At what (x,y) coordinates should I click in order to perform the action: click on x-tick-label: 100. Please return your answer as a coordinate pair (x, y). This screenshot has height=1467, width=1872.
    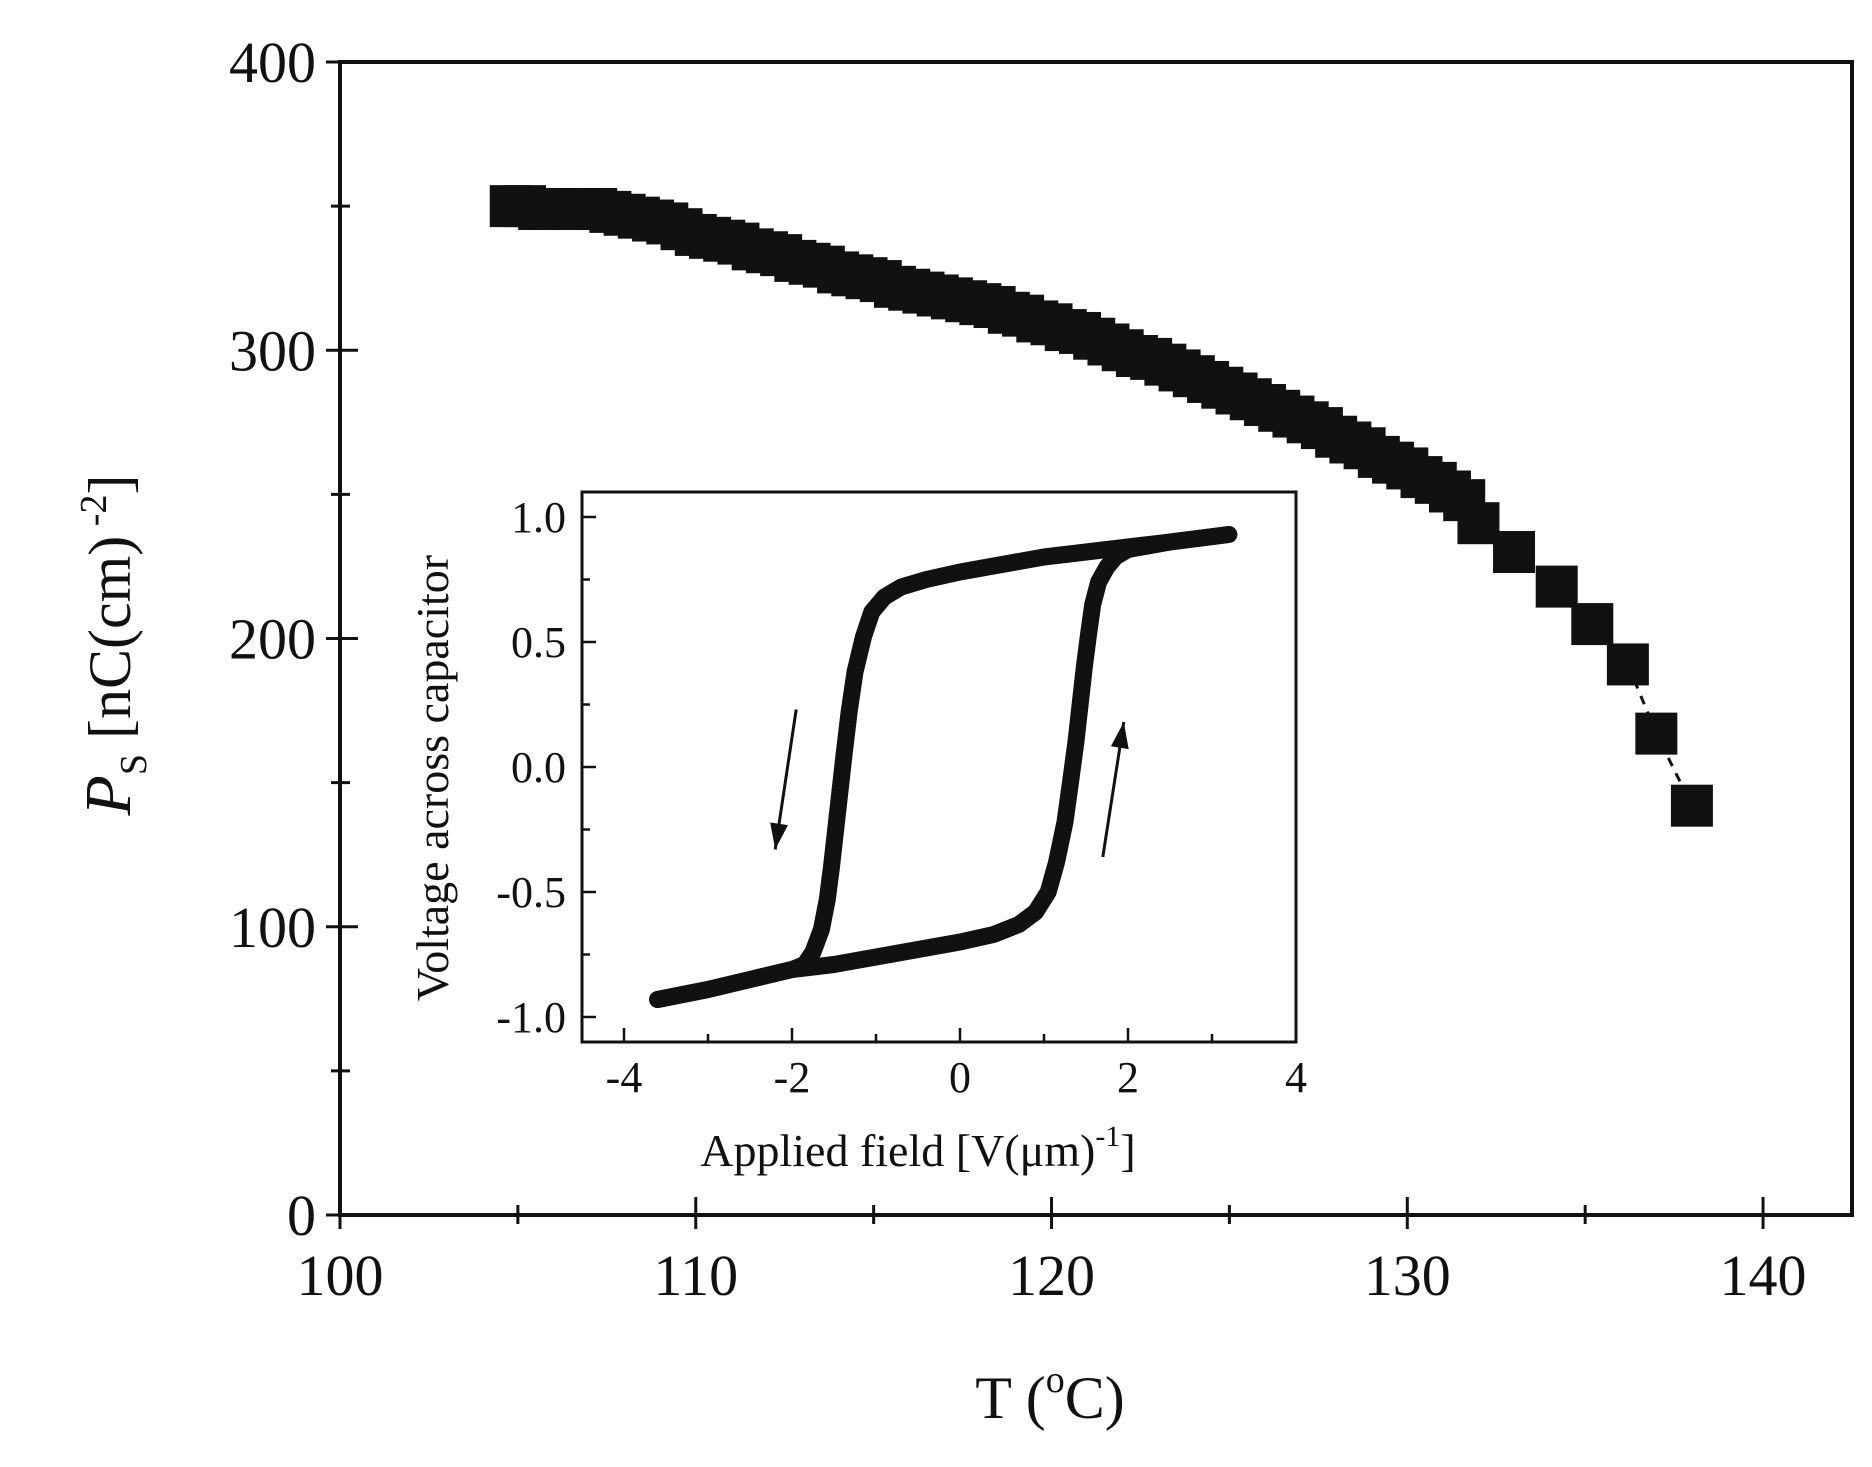
    Looking at the image, I should click on (340, 1275).